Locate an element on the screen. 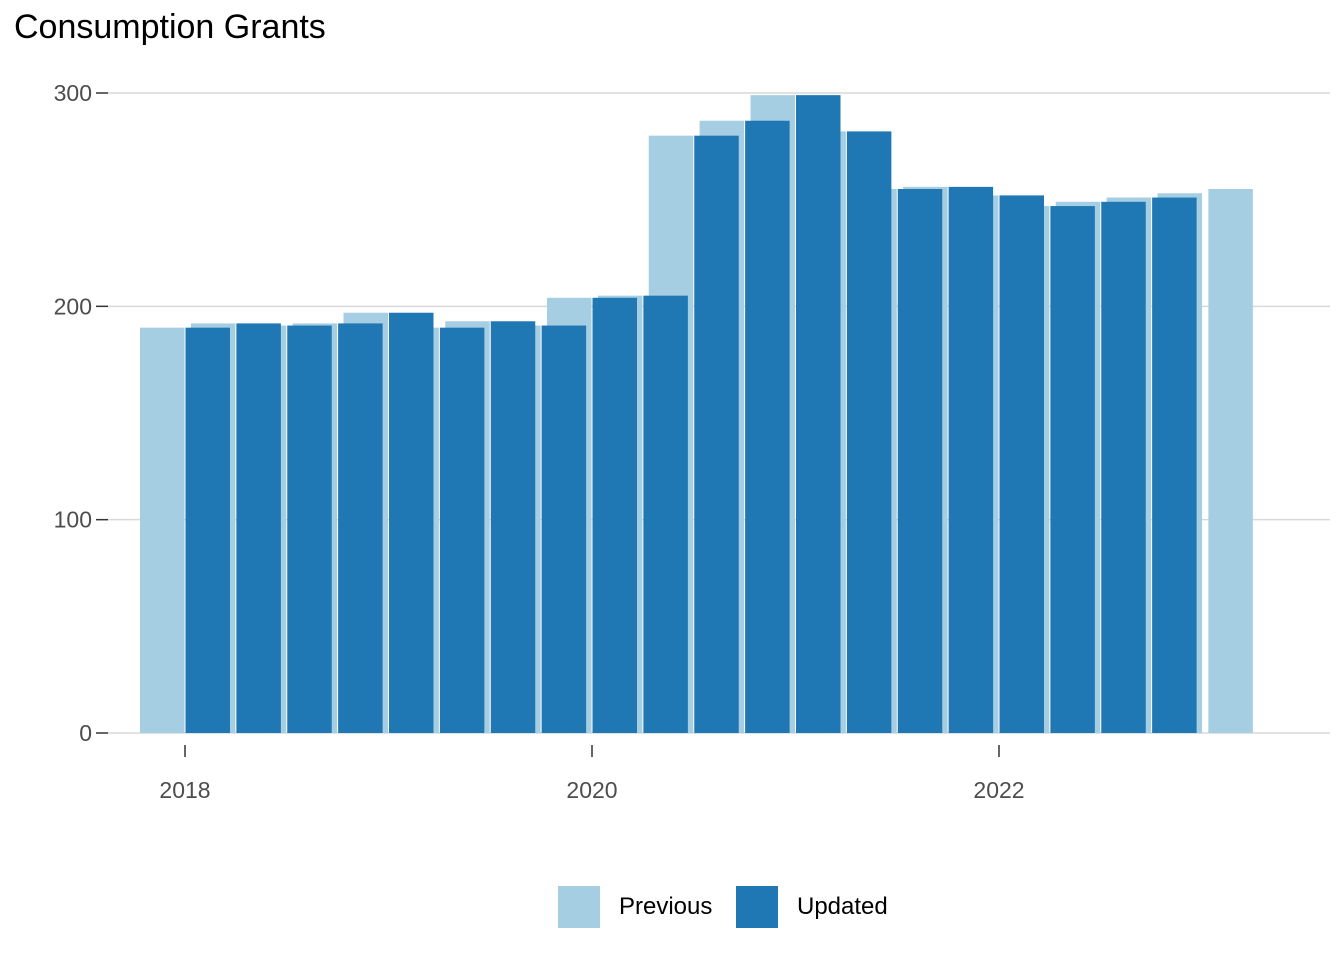 The image size is (1344, 960). legend-swatch-previous is located at coordinates (579, 907).